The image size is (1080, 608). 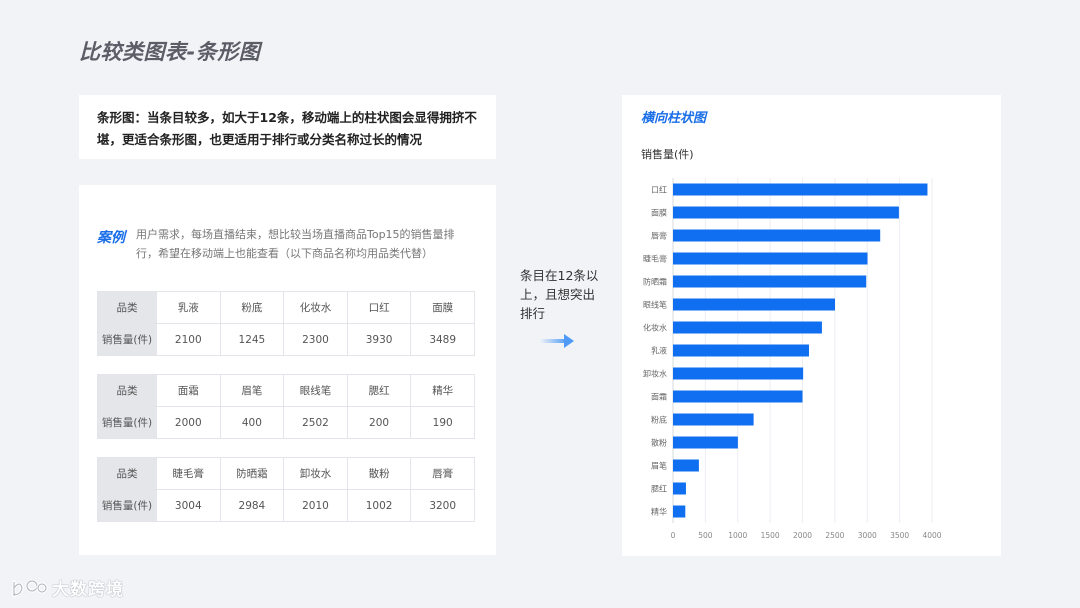 I want to click on logo: 大数跨境, so click(x=67, y=587).